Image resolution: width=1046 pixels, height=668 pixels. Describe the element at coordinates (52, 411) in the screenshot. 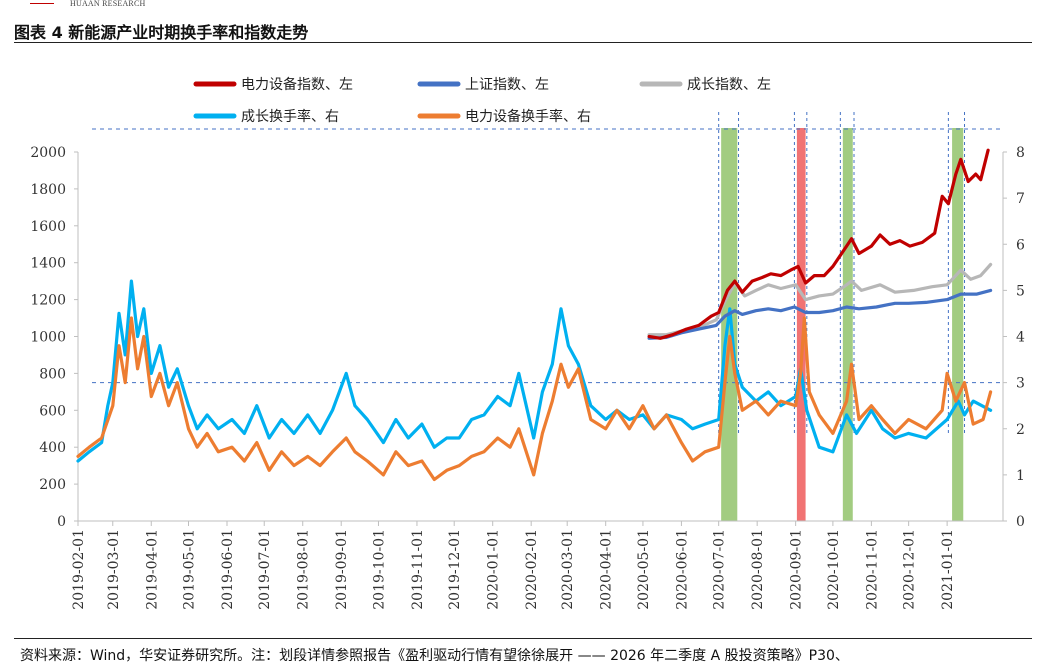

I see `y-left-tick-label: 600` at that location.